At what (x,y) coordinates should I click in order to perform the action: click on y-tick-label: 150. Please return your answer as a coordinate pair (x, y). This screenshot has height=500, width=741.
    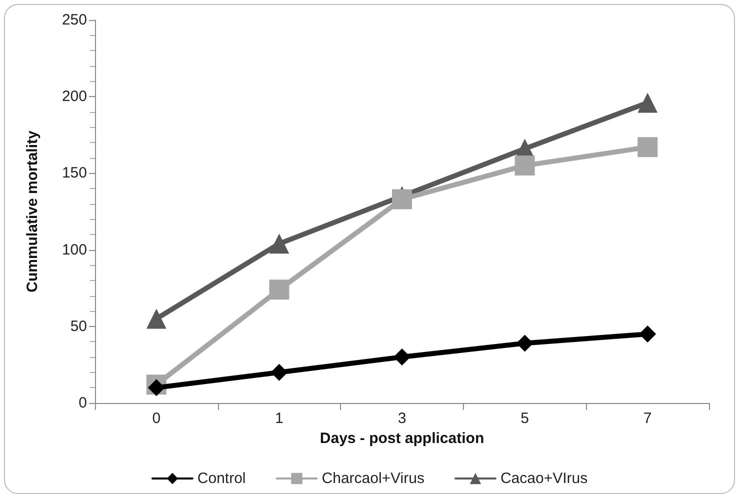
    Looking at the image, I should click on (74, 173).